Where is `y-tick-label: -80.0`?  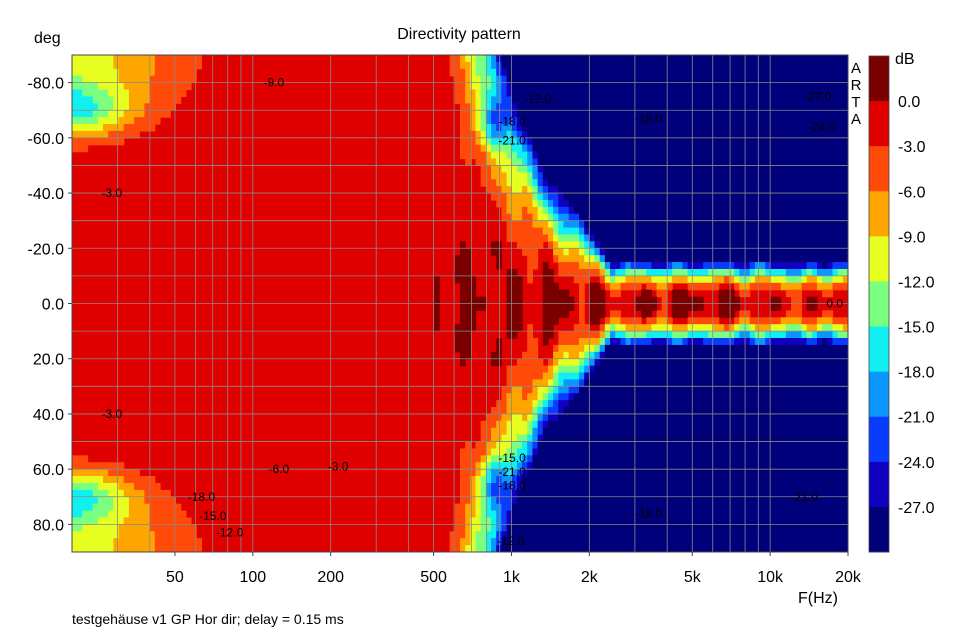 y-tick-label: -80.0 is located at coordinates (46, 84).